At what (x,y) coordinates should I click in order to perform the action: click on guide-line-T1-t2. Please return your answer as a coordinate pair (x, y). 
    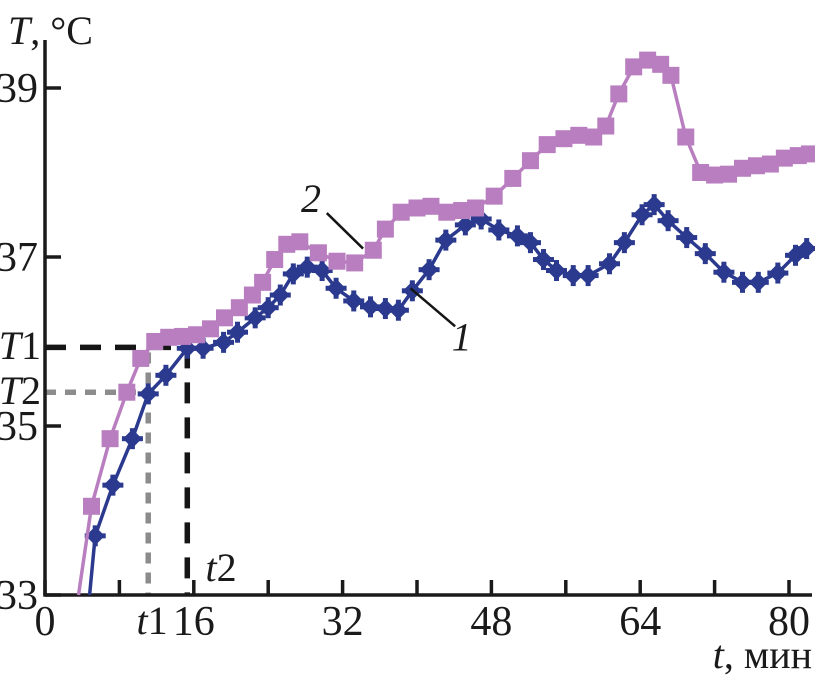
    Looking at the image, I should click on (118, 469).